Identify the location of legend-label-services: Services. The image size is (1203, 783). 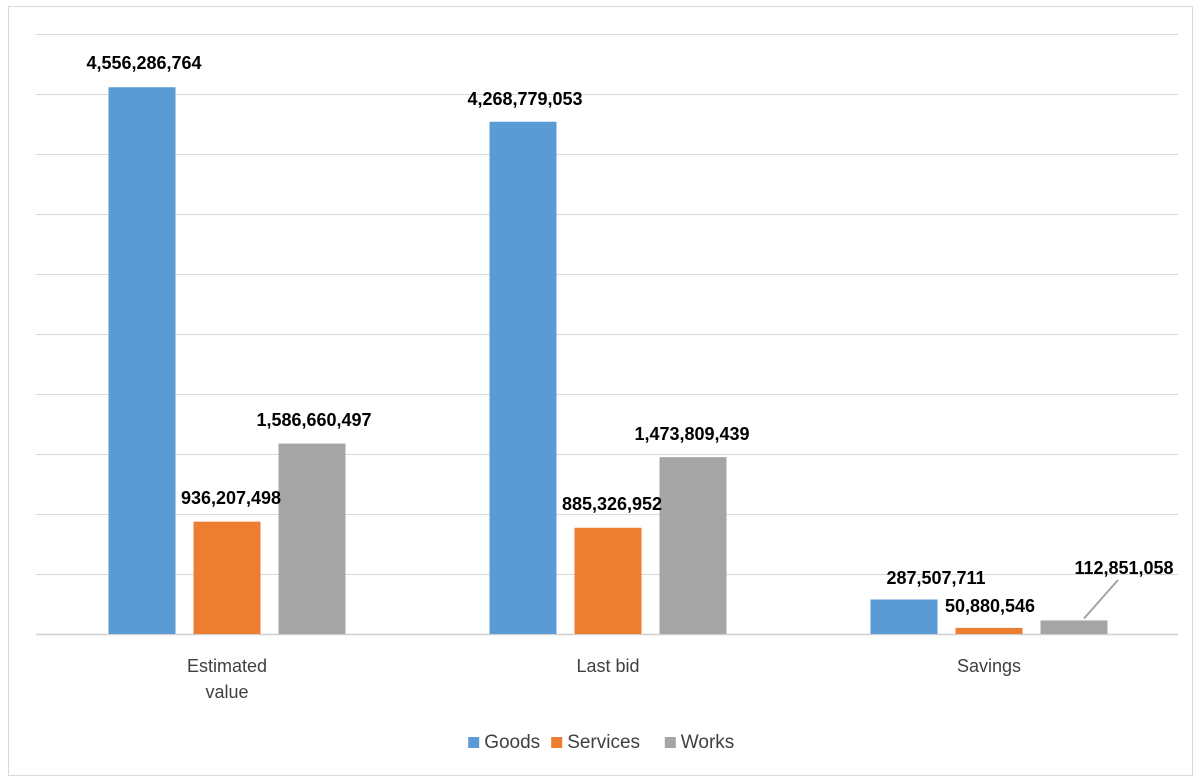
(603, 742).